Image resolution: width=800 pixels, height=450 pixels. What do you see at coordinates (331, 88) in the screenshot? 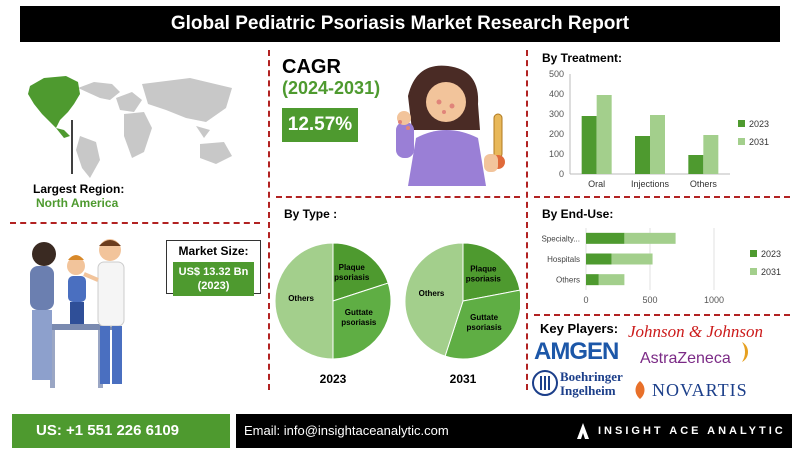
I see `cagr-years: (2024-2031)` at bounding box center [331, 88].